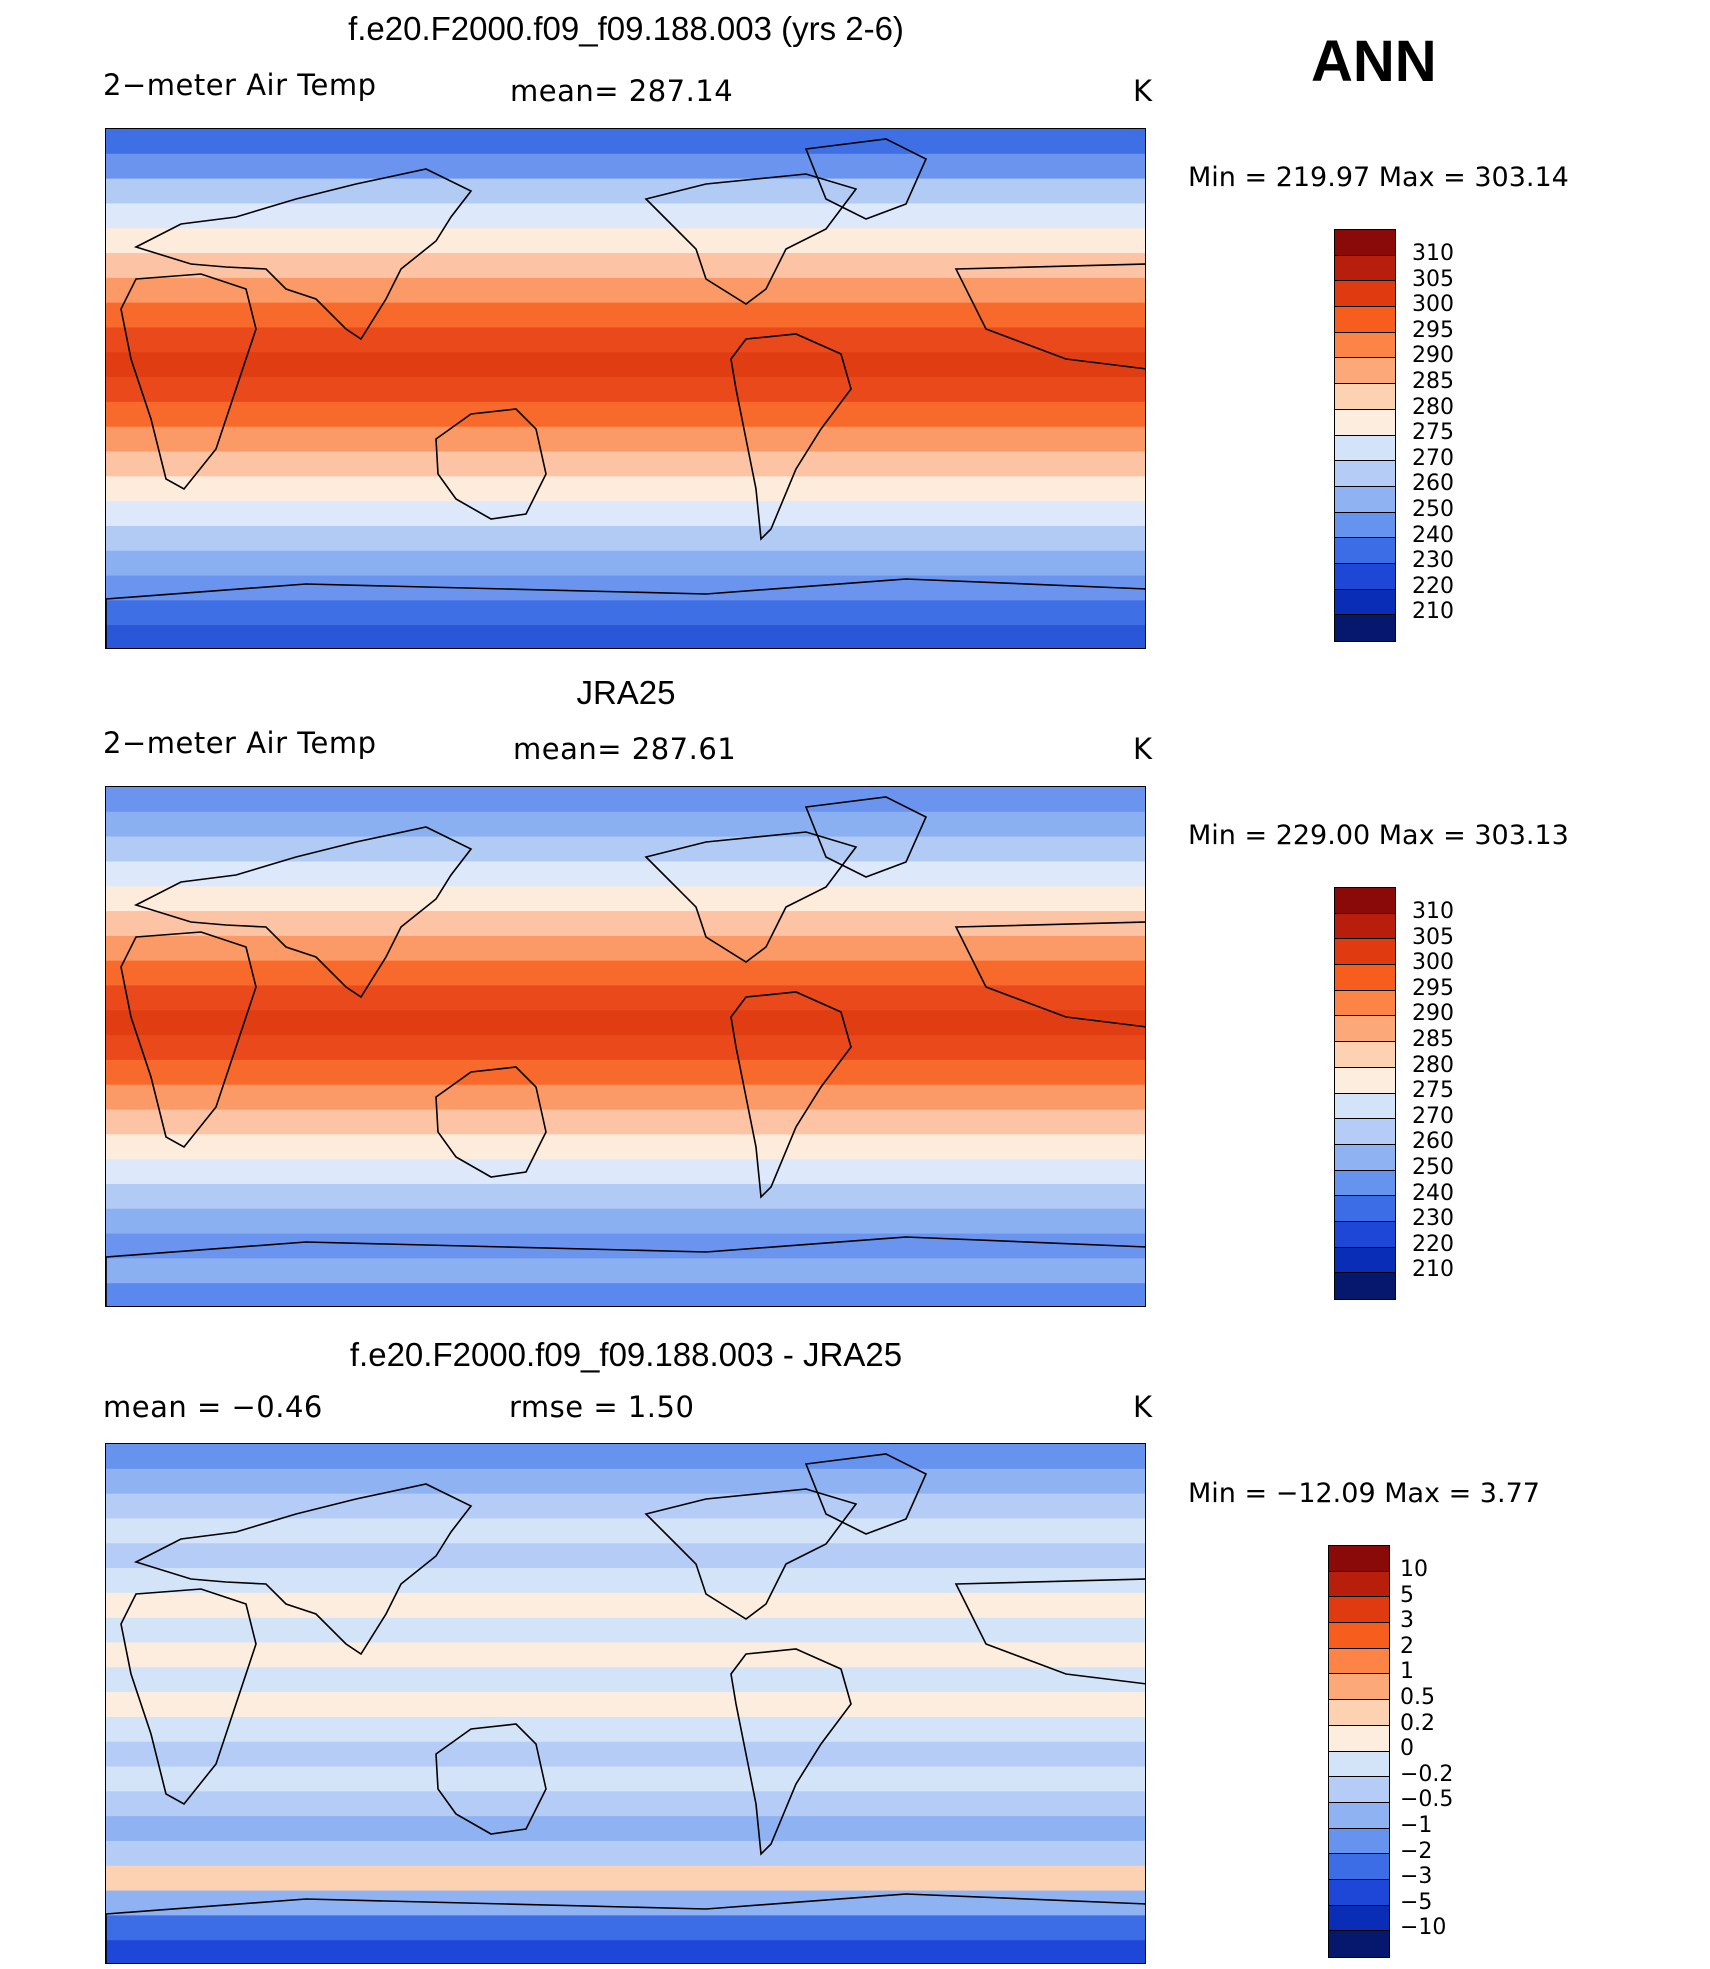 This screenshot has width=1710, height=1969. Describe the element at coordinates (1407, 1595) in the screenshot. I see `colorbar-tick-label: 5` at that location.